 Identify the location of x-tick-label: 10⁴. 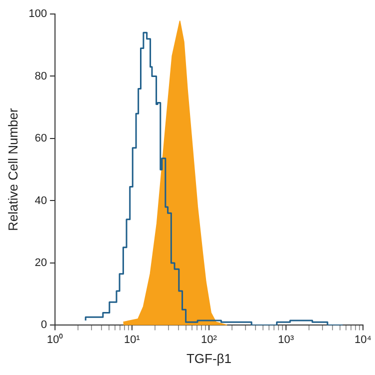
(363, 340).